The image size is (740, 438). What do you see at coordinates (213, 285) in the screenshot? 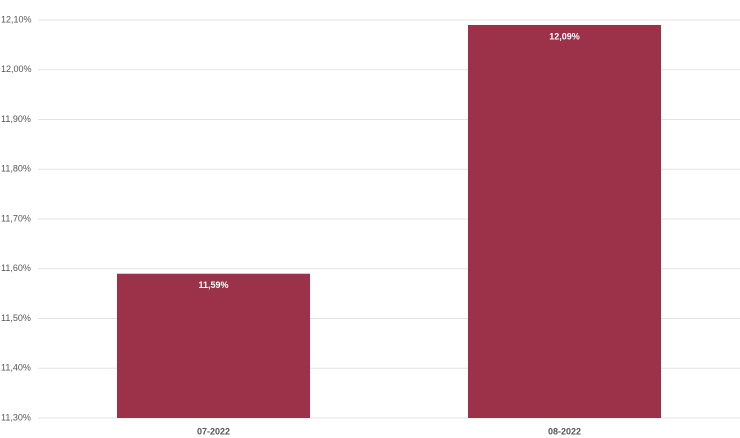
I see `value-label: 11,59%` at bounding box center [213, 285].